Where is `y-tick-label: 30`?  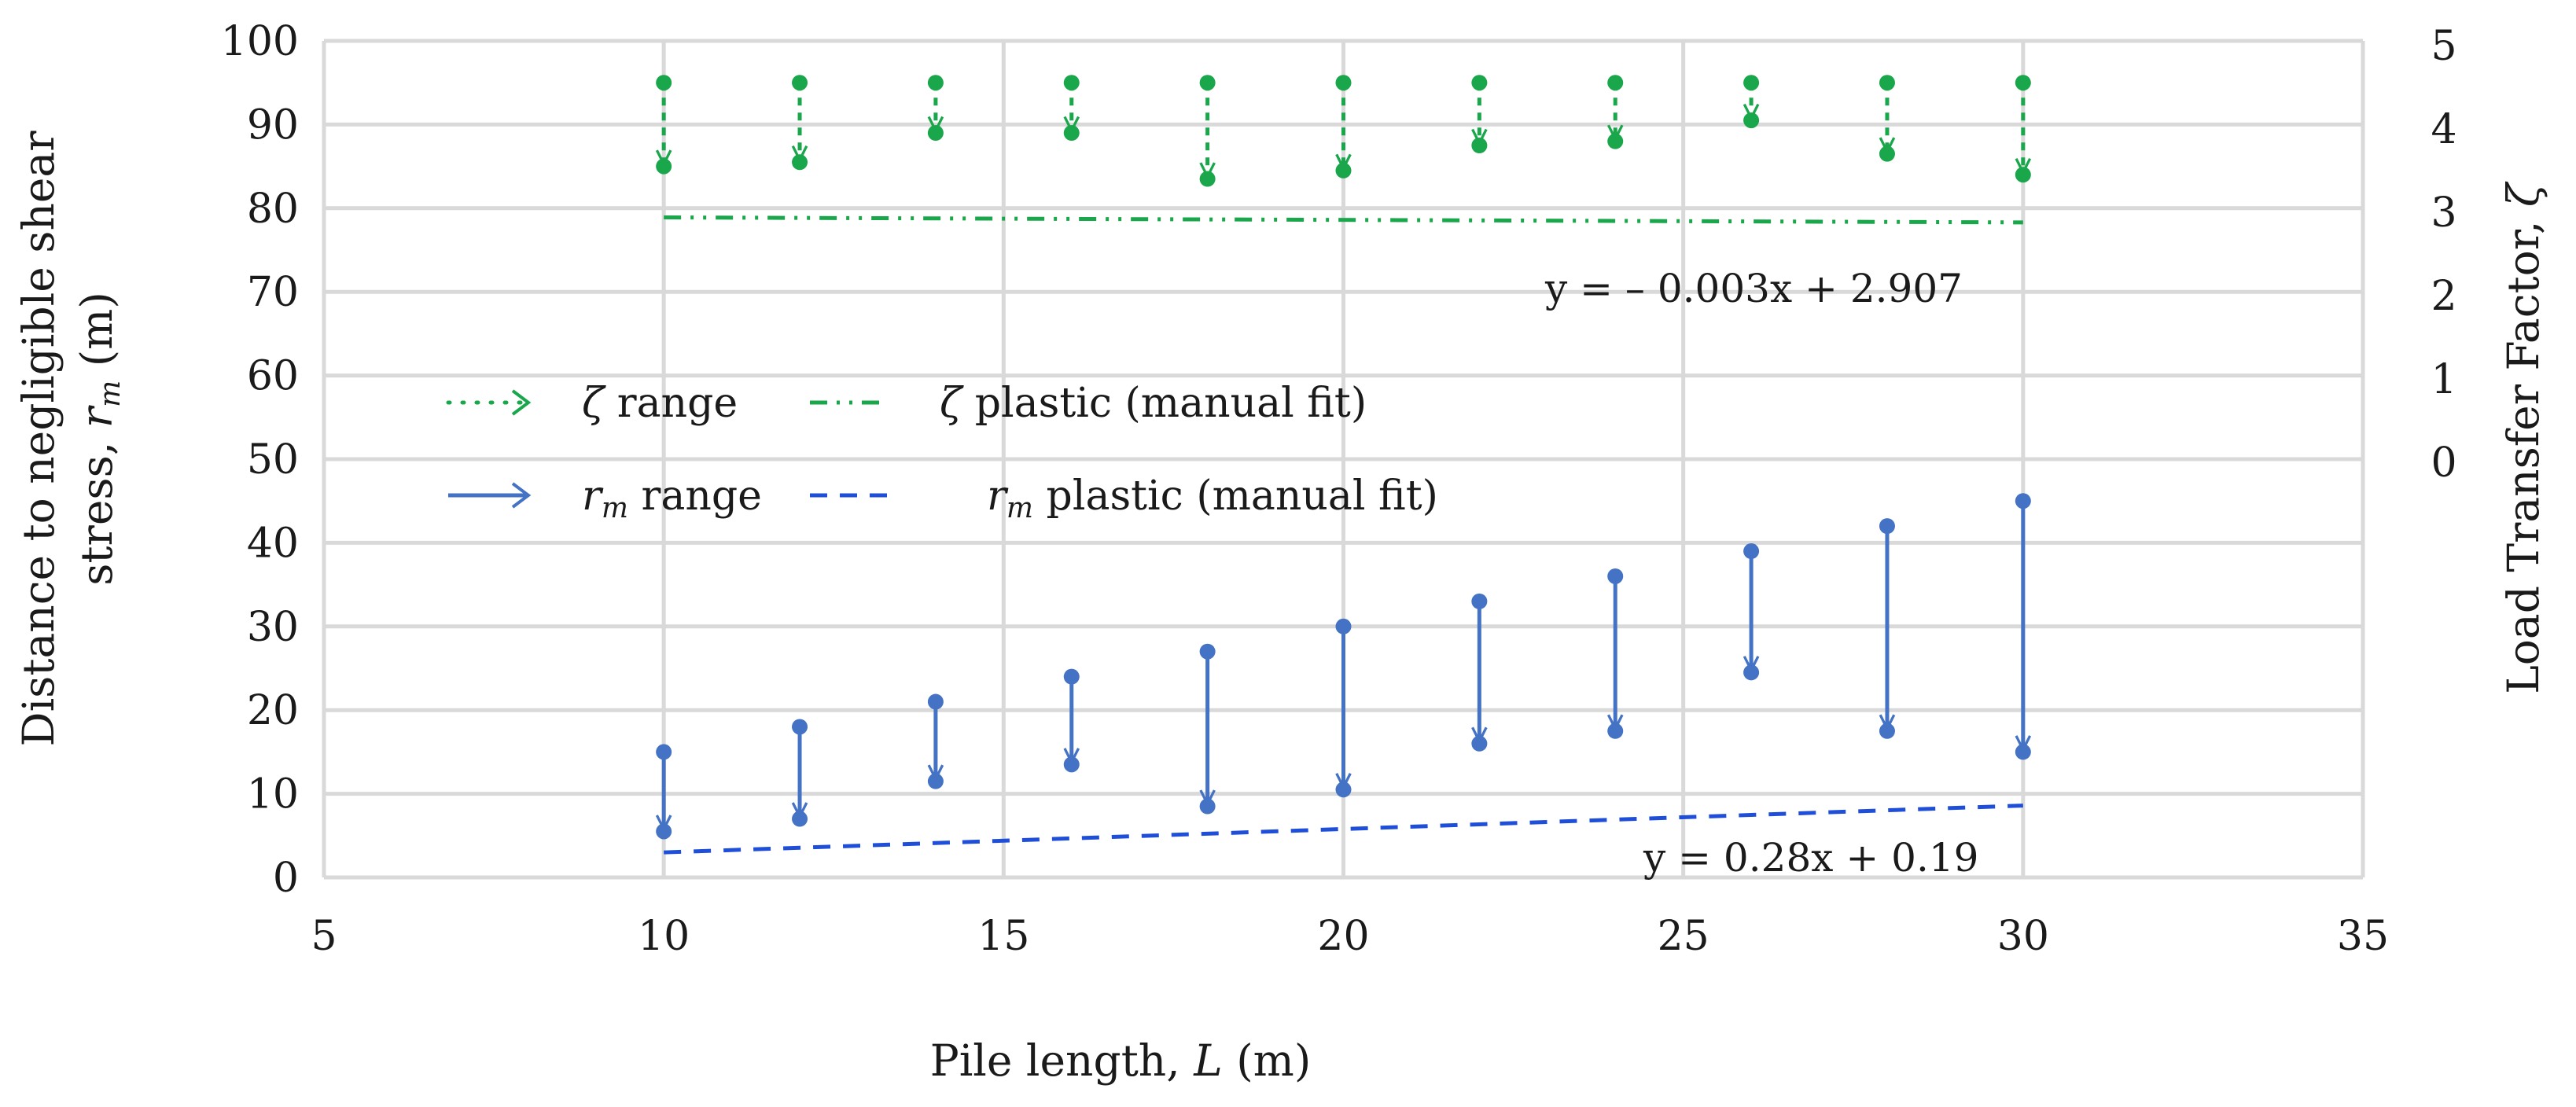 y-tick-label: 30 is located at coordinates (273, 627).